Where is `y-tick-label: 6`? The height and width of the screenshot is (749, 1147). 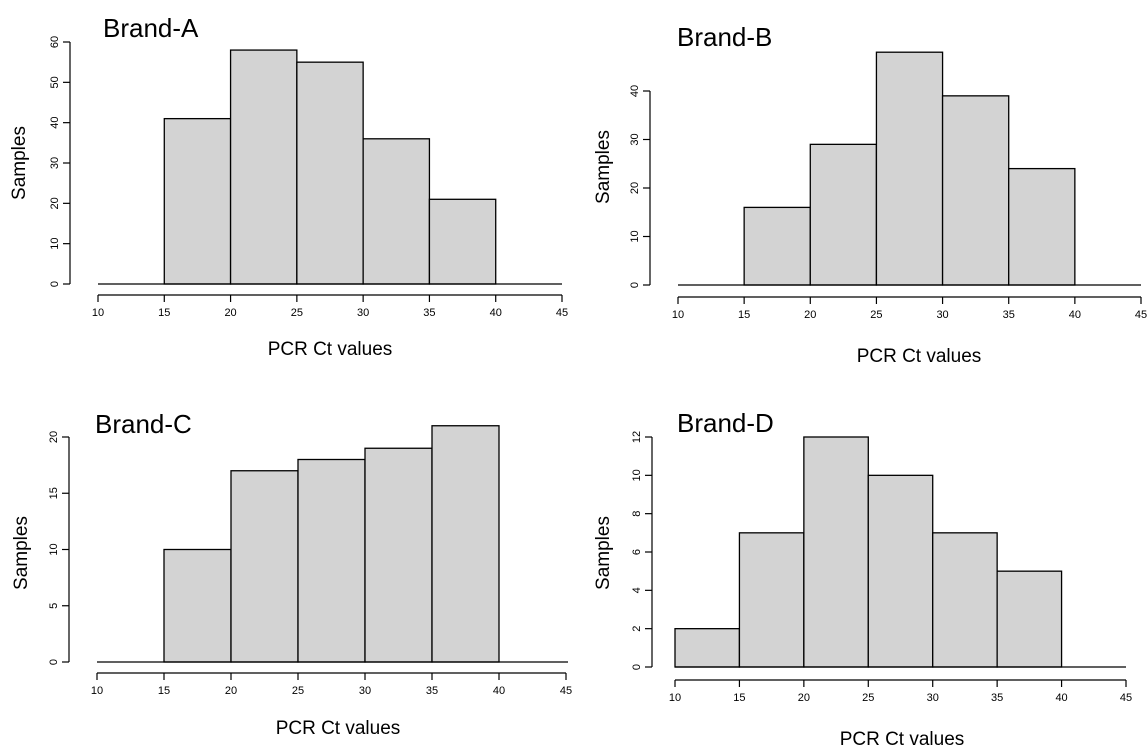 y-tick-label: 6 is located at coordinates (637, 552).